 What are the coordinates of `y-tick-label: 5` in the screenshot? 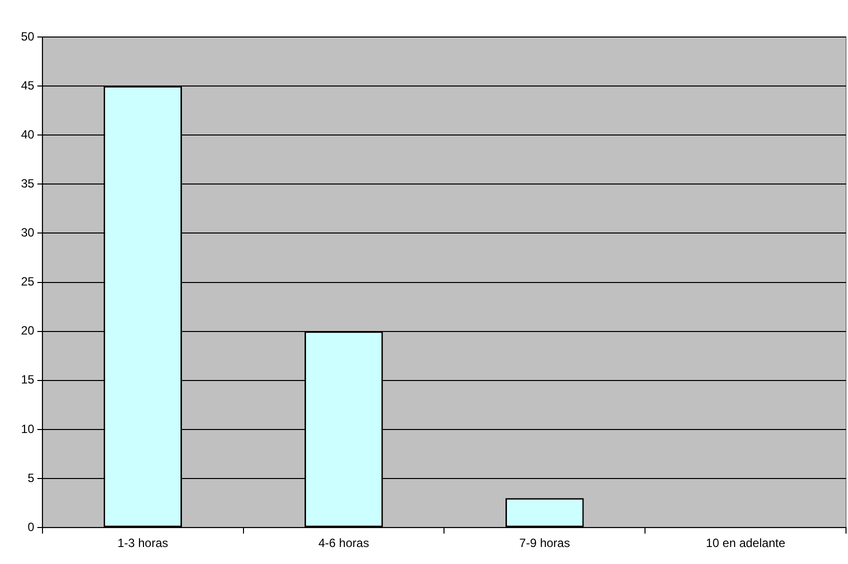 It's located at (31, 477).